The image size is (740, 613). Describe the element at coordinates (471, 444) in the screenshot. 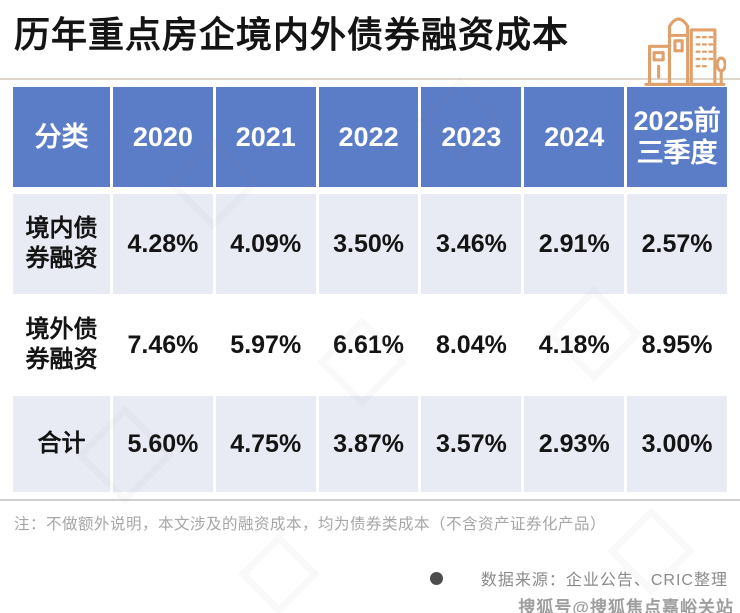

I see `cell-value: 3.57%` at that location.